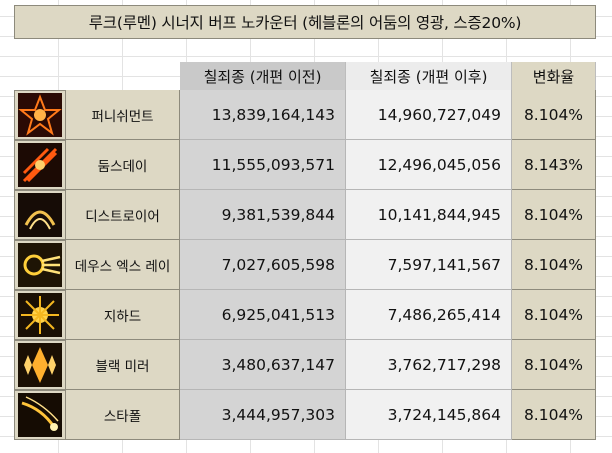  I want to click on value-after: 3,724,145,864, so click(429, 415).